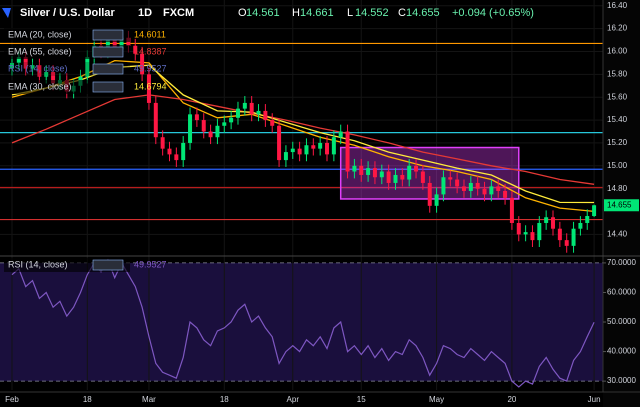 Image resolution: width=640 pixels, height=407 pixels. What do you see at coordinates (6, 13) in the screenshot?
I see `symbol-icon` at bounding box center [6, 13].